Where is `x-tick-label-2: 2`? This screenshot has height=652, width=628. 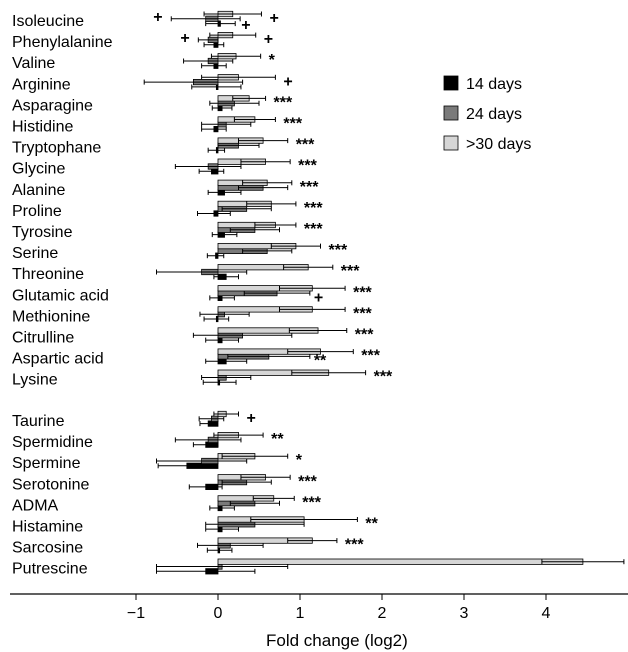
x-tick-label-2: 2 is located at coordinates (382, 613).